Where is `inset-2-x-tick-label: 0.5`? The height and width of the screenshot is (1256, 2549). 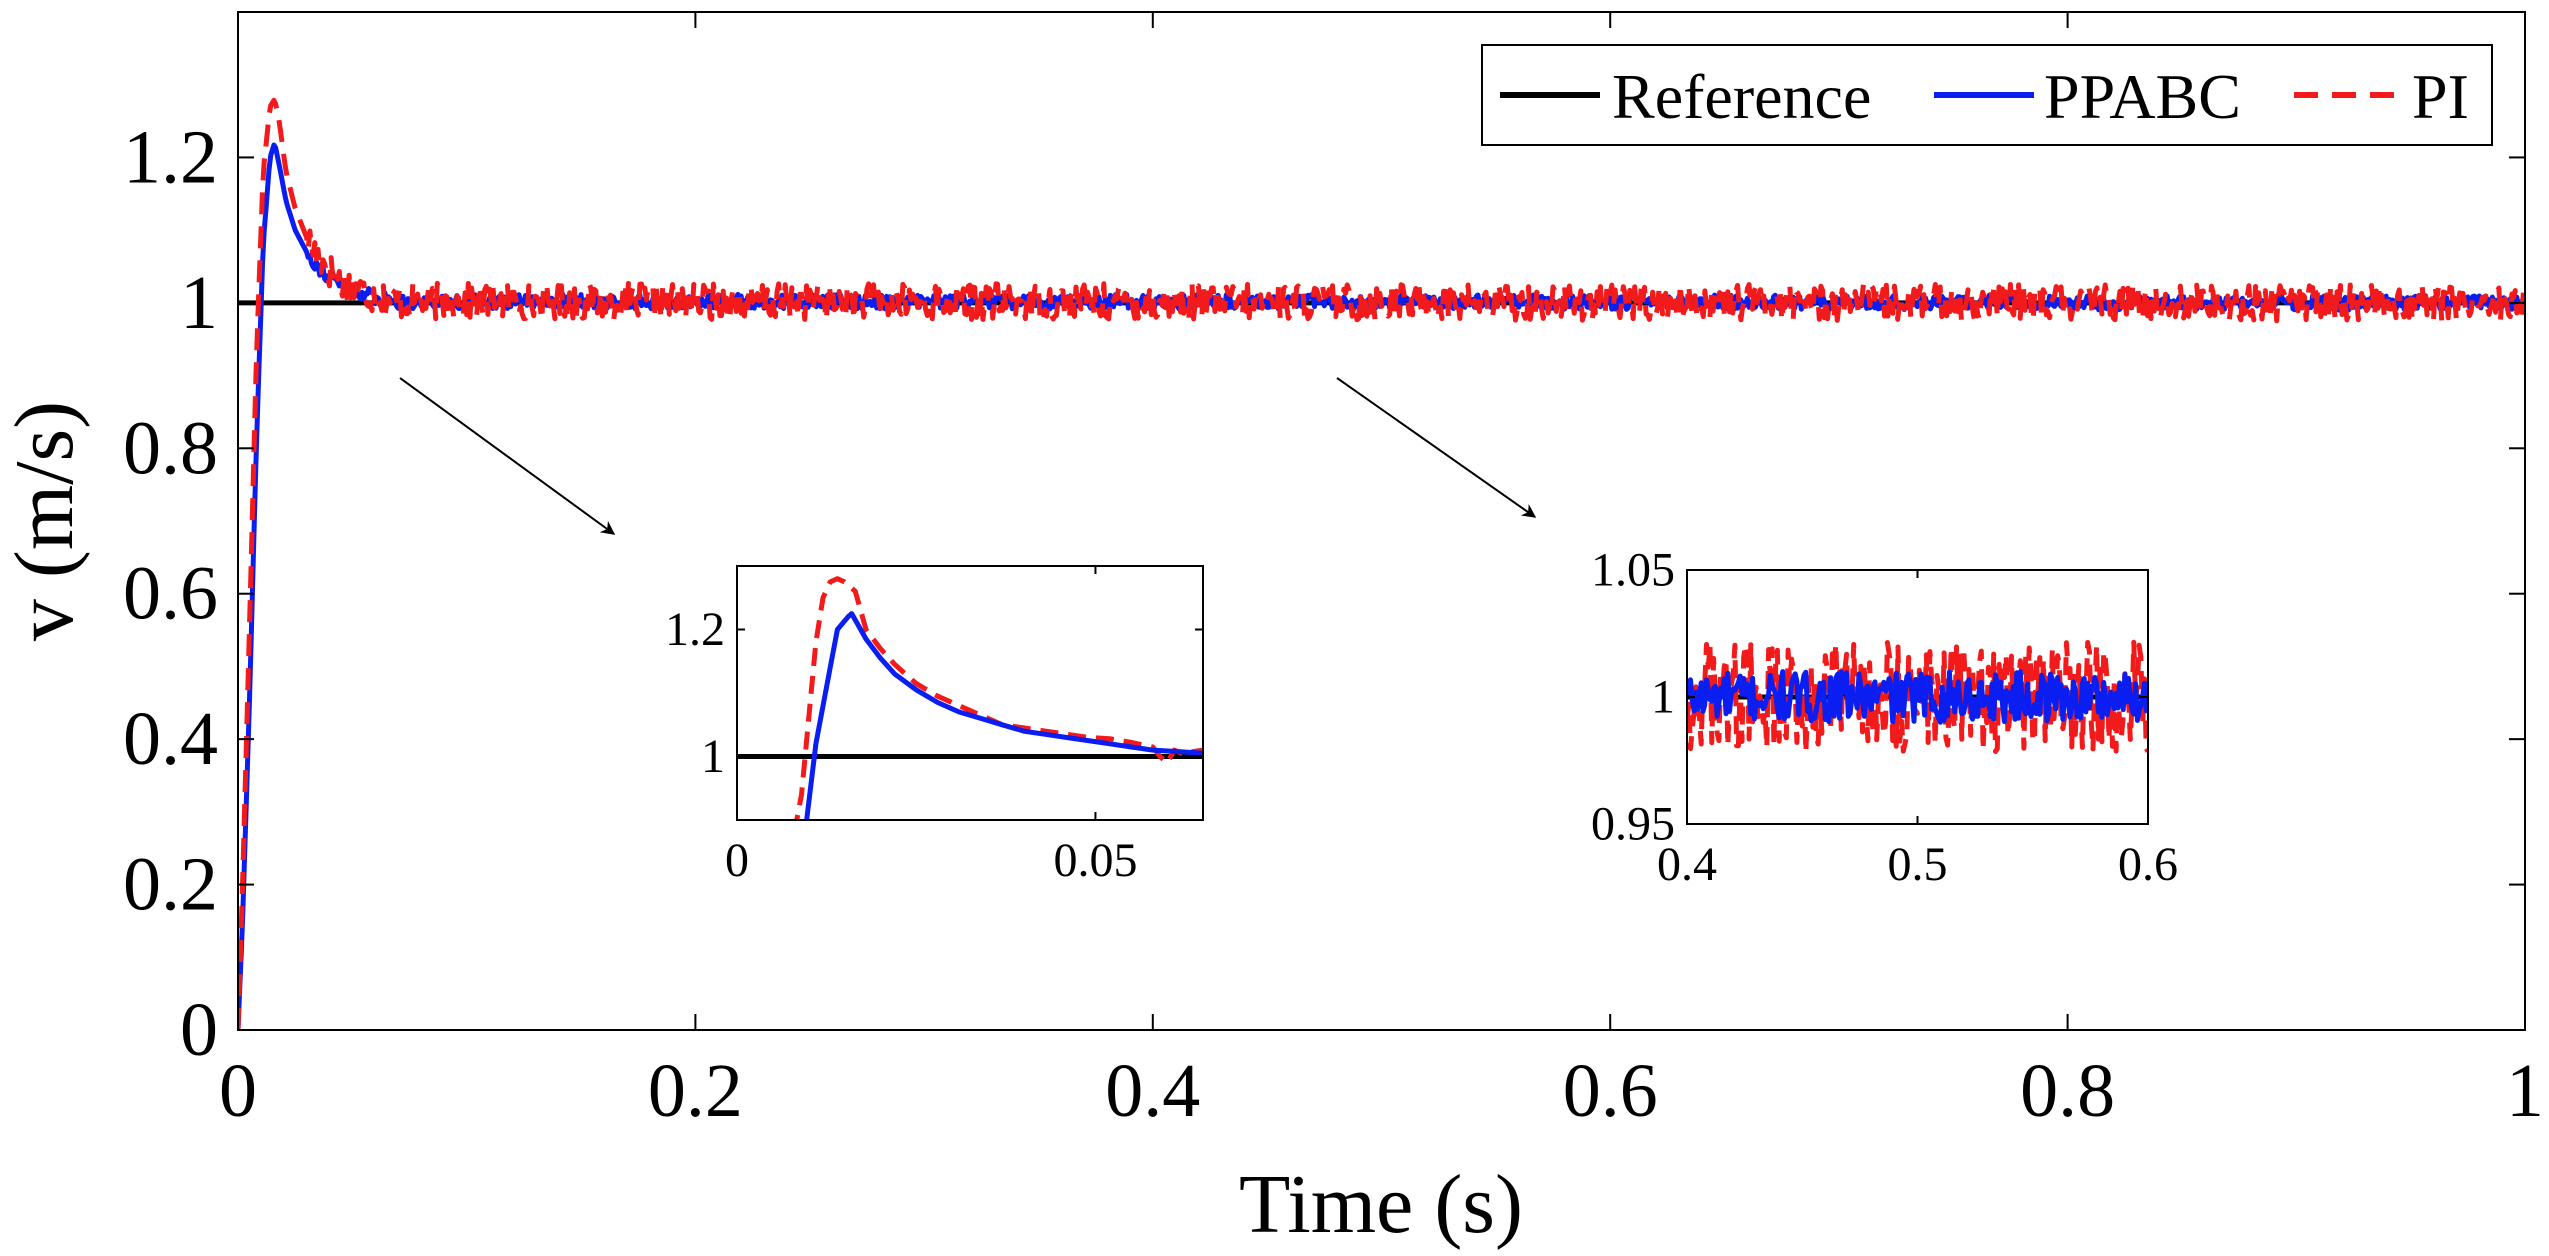 inset-2-x-tick-label: 0.5 is located at coordinates (1918, 864).